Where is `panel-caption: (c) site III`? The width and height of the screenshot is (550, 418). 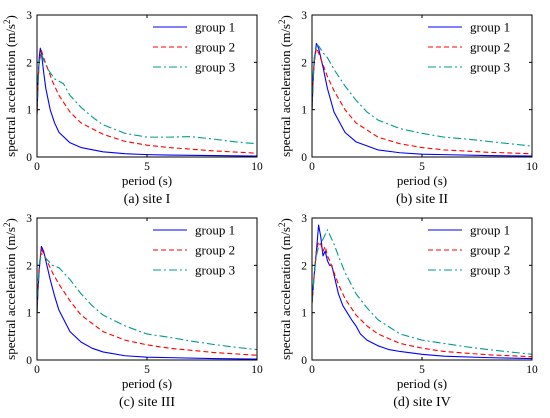
panel-caption: (c) site III is located at coordinates (147, 402).